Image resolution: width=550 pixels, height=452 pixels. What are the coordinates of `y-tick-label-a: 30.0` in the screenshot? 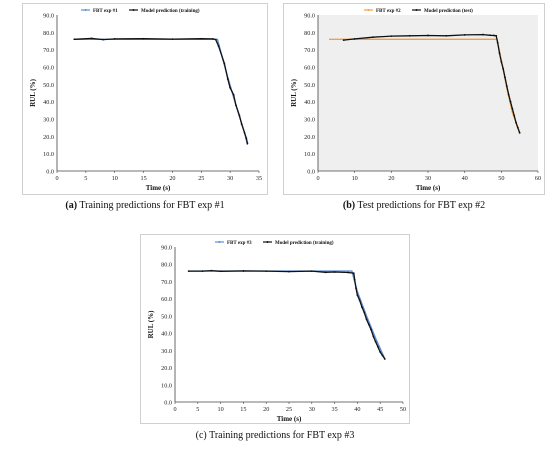 It's located at (48, 120).